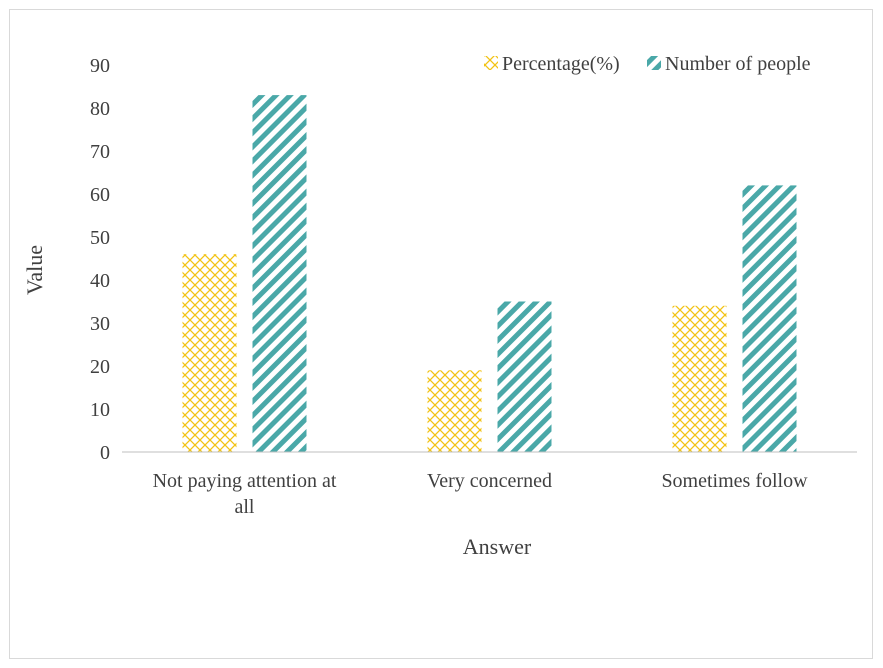  Describe the element at coordinates (497, 546) in the screenshot. I see `x-axis-title: Answer` at that location.